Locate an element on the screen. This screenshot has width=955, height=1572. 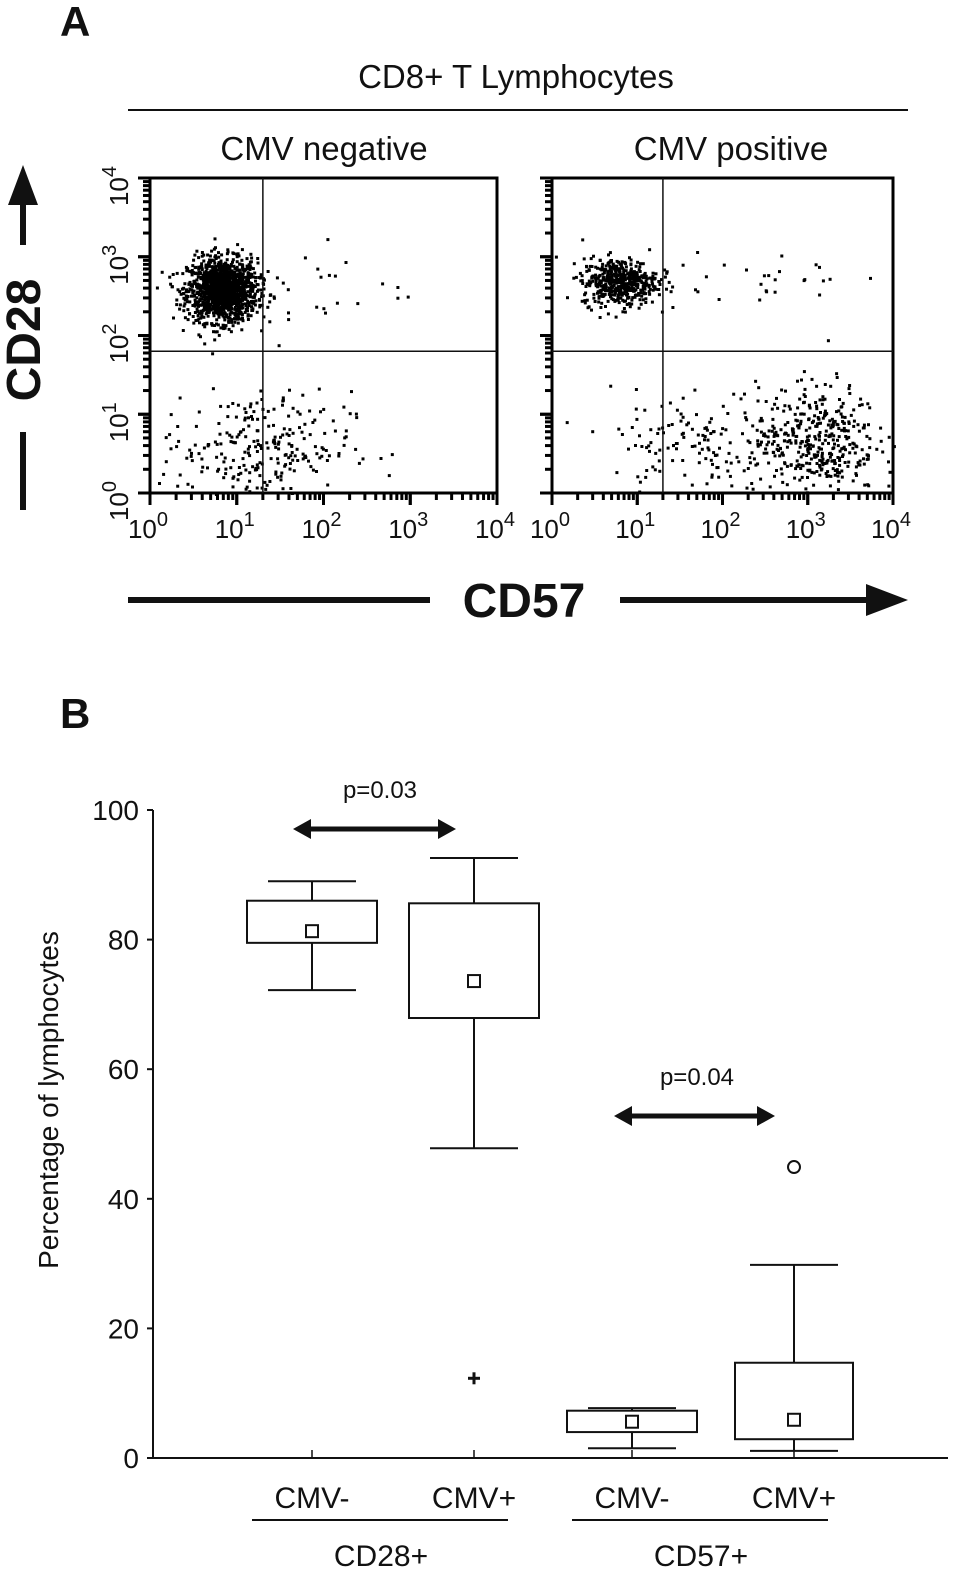
cd57-arrow-shaft is located at coordinates (745, 600).